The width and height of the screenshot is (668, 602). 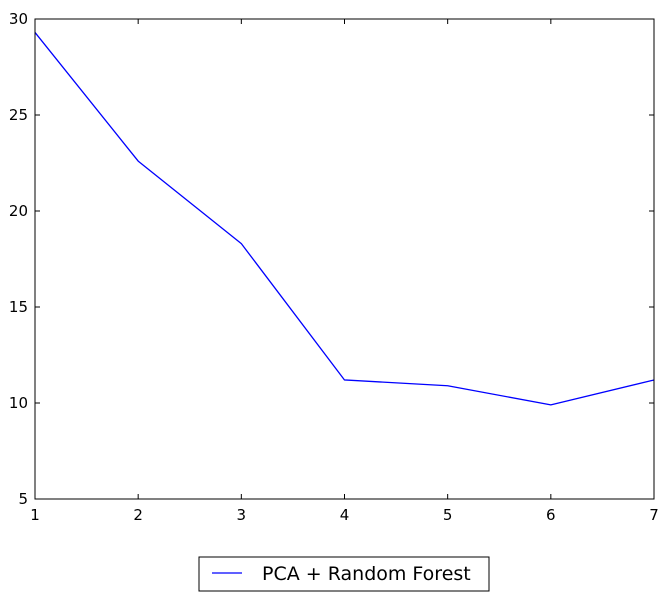 I want to click on x-tick-label: 2, so click(x=138, y=515).